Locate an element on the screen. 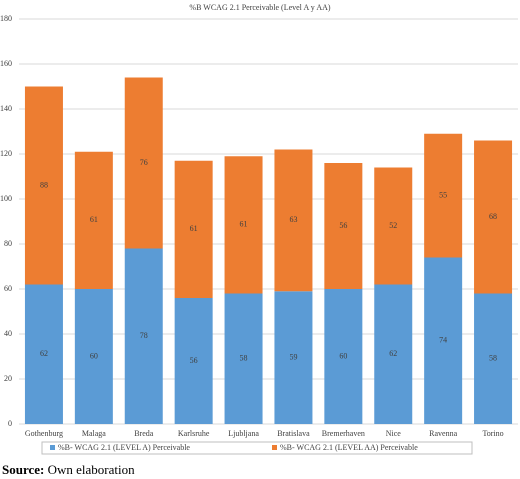 Image resolution: width=520 pixels, height=479 pixels. x-tick-label: Torino is located at coordinates (492, 433).